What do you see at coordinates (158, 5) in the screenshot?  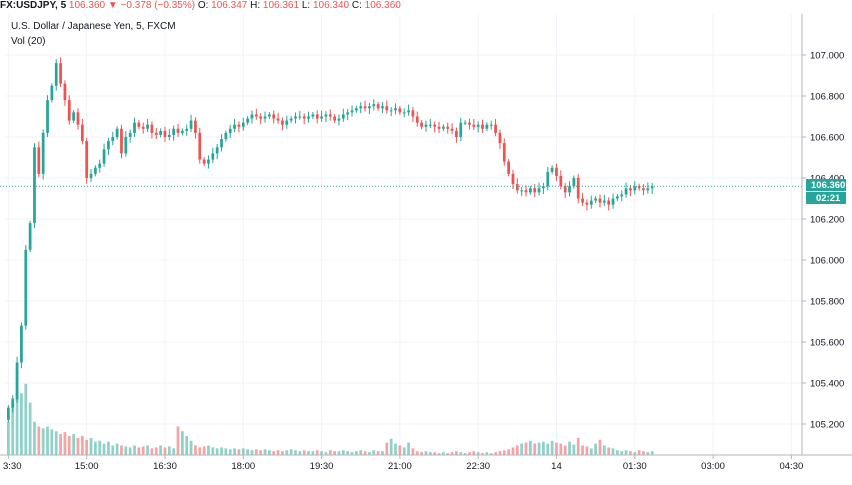 I see `price-change: −0.378 (−0.35%)` at bounding box center [158, 5].